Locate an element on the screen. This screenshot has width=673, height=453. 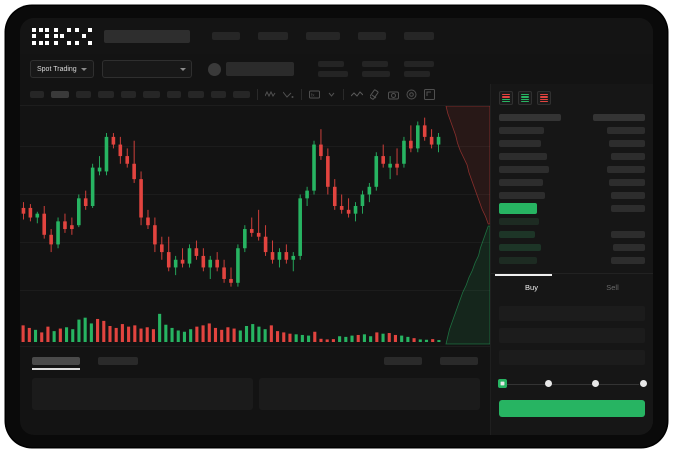
svg-text: fx is located at coordinates (313, 95).